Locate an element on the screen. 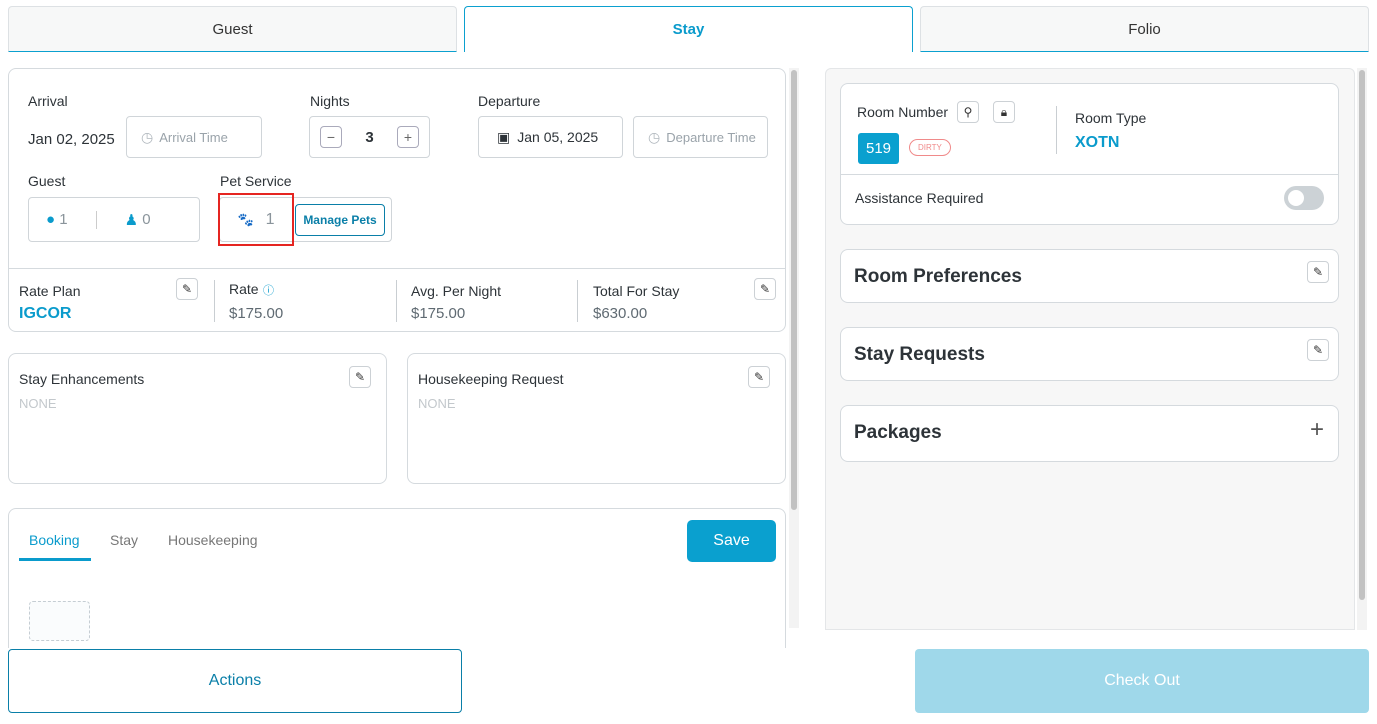 Image resolution: width=1377 pixels, height=724 pixels. room-status-badge: DIRTY is located at coordinates (930, 147).